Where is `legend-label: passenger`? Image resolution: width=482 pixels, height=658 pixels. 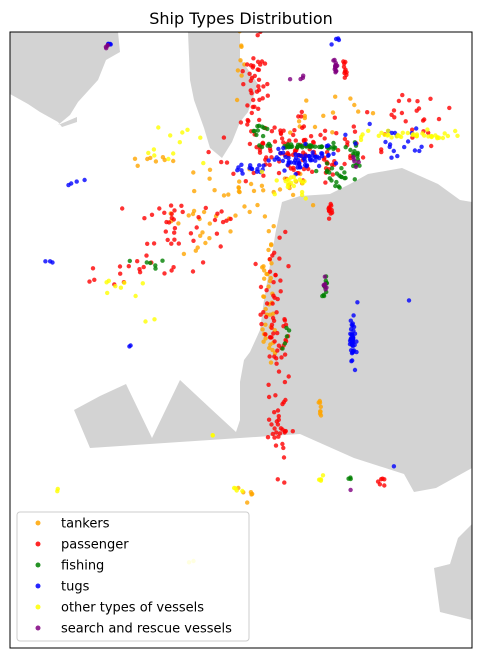 legend-label: passenger is located at coordinates (95, 545).